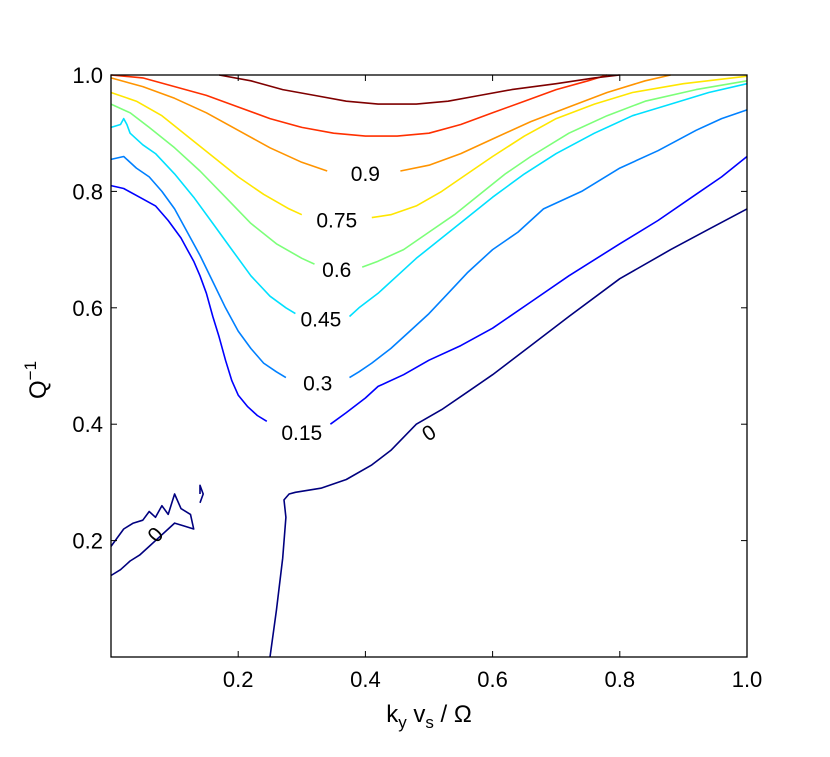 This screenshot has width=830, height=757. I want to click on contour-label-0.15: 0.15, so click(301, 433).